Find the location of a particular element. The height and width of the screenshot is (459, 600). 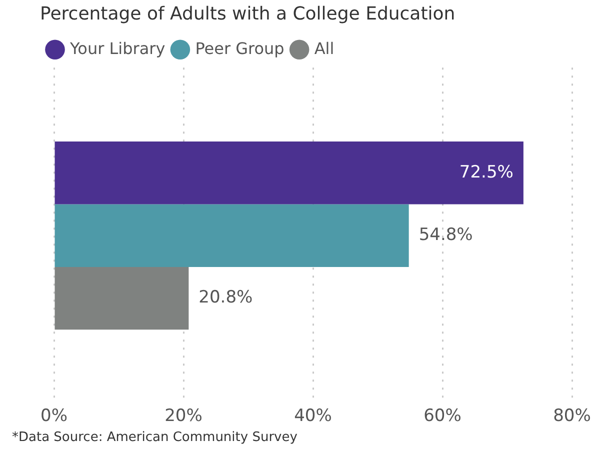

text: *Data Source: American Community Survey is located at coordinates (154, 437).